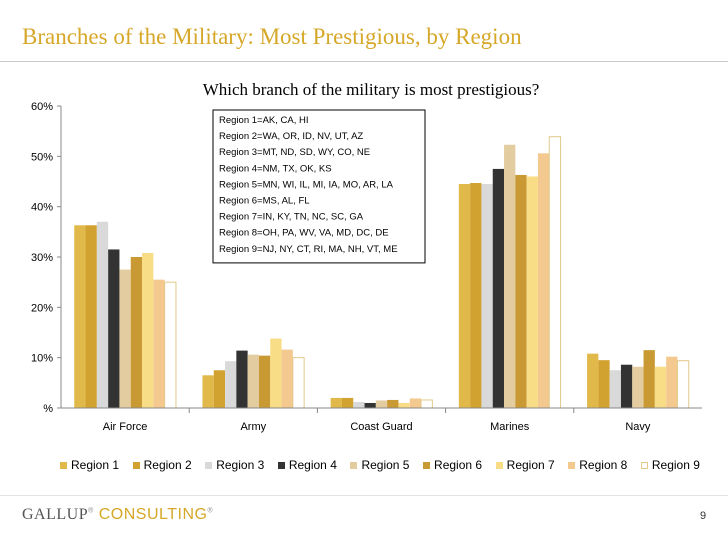  What do you see at coordinates (48, 409) in the screenshot?
I see `y-tick-label: %` at bounding box center [48, 409].